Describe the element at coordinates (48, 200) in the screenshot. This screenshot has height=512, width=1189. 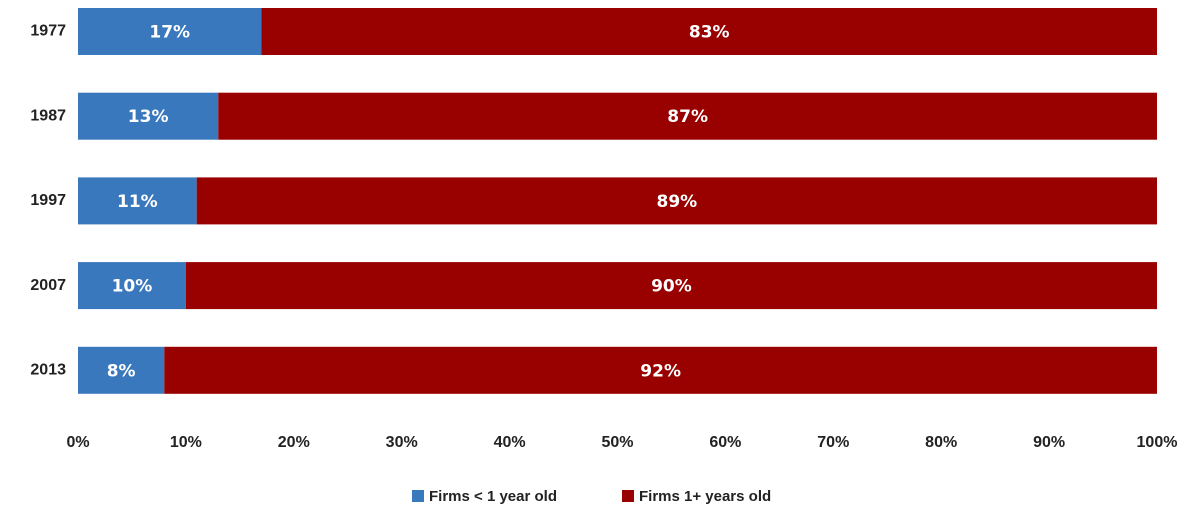
I see `y-tick-label: 1997` at that location.